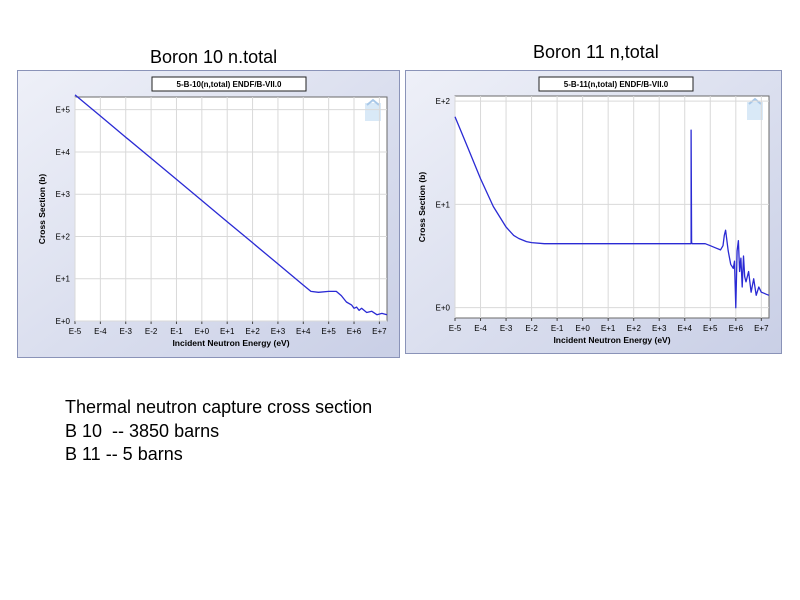 Image resolution: width=800 pixels, height=600 pixels. What do you see at coordinates (214, 57) in the screenshot?
I see `boron10-heading: Boron 10 n.total` at bounding box center [214, 57].